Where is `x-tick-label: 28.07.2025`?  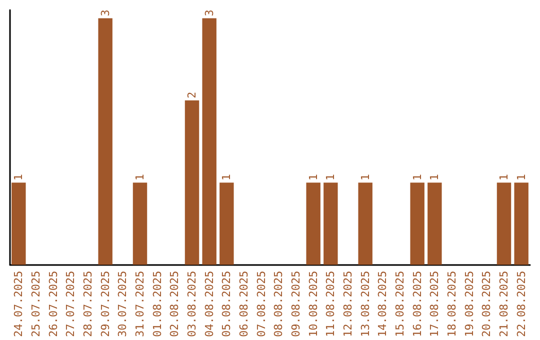 x-tick-label: 28.07.2025 is located at coordinates (88, 304).